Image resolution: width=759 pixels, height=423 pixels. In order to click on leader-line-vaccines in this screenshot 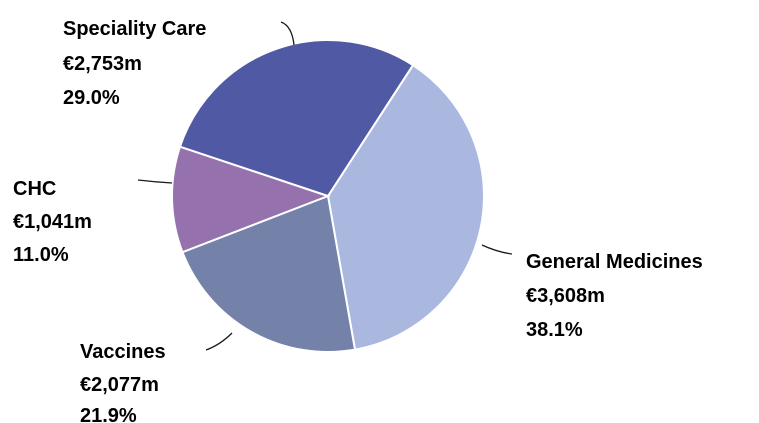, I will do `click(219, 341)`.